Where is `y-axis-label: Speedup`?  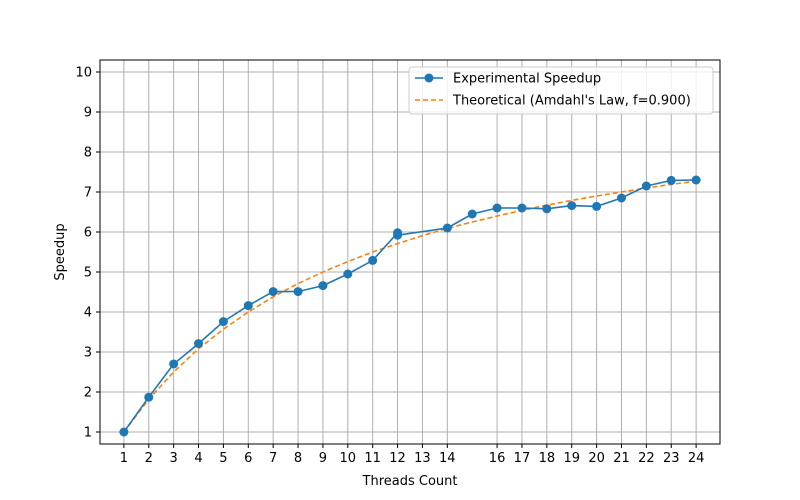
y-axis-label: Speedup is located at coordinates (60, 251).